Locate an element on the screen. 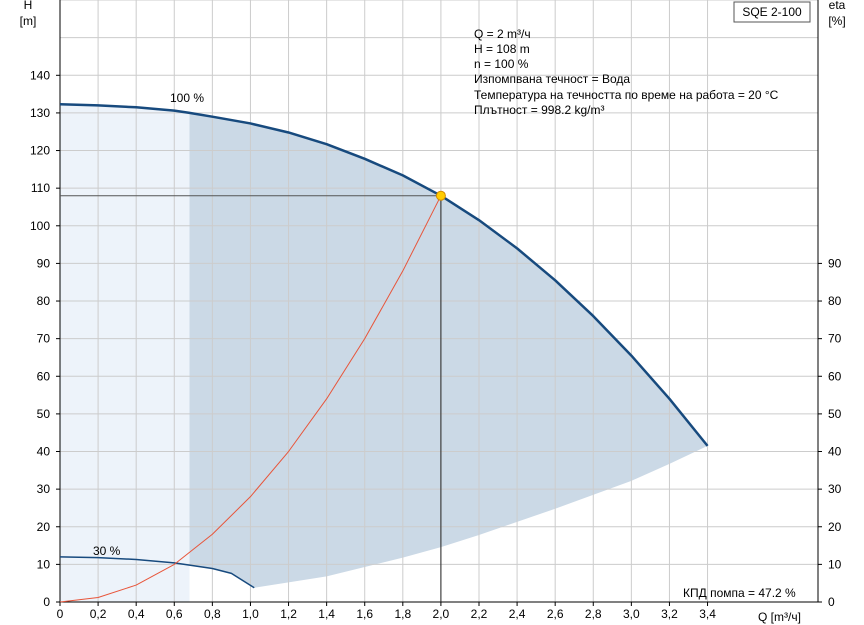  info-density: Плътност = 998.2 kg/m³ is located at coordinates (539, 110).